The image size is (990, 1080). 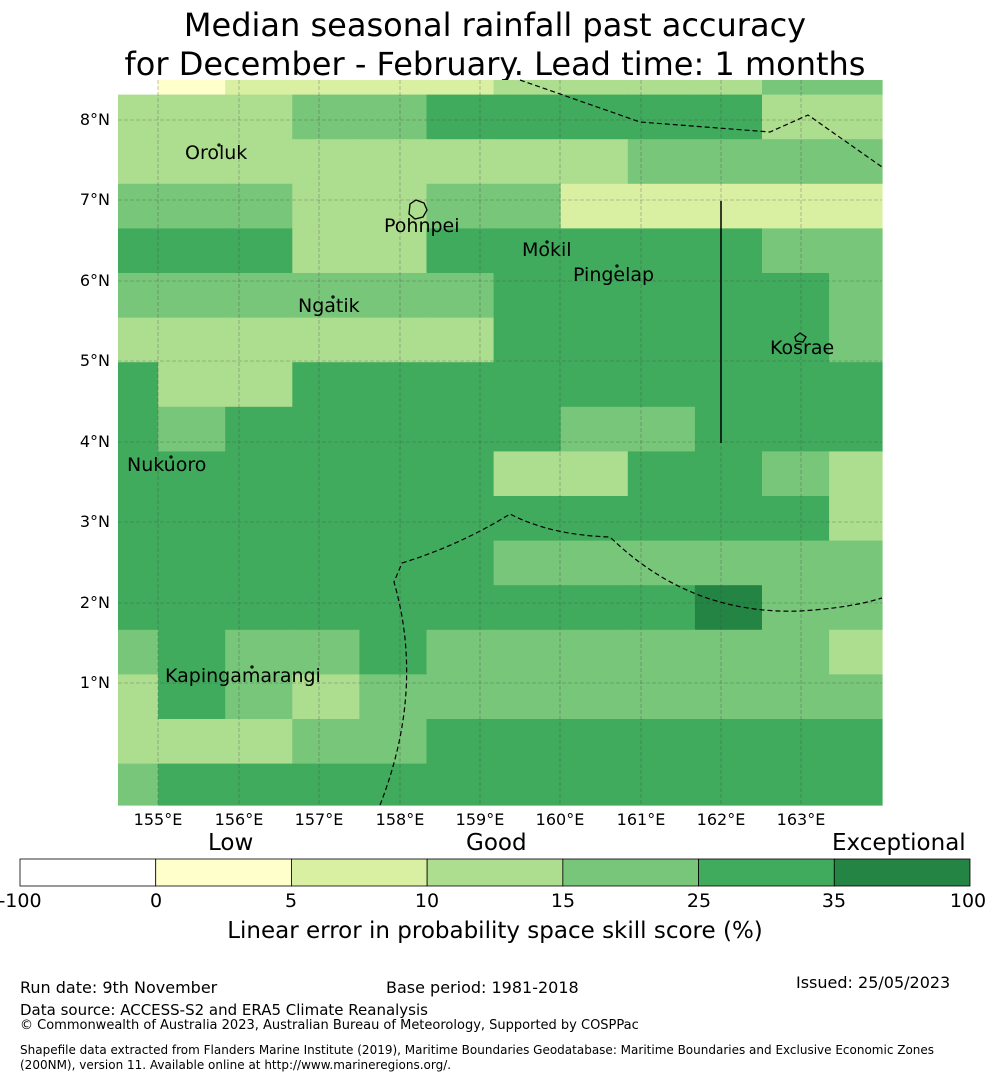 I want to click on eez-boundary-north, so click(x=701, y=123).